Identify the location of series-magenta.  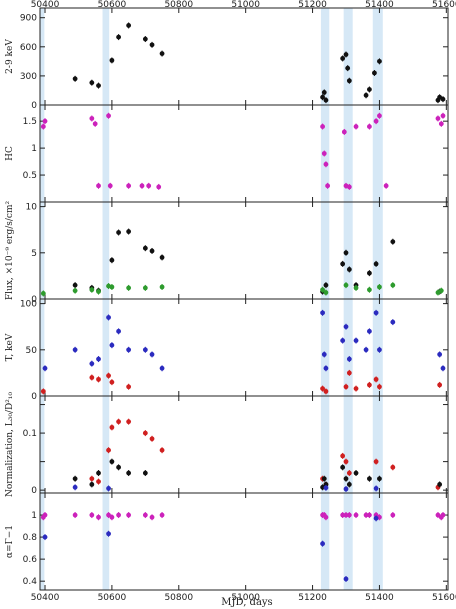
(243, 151).